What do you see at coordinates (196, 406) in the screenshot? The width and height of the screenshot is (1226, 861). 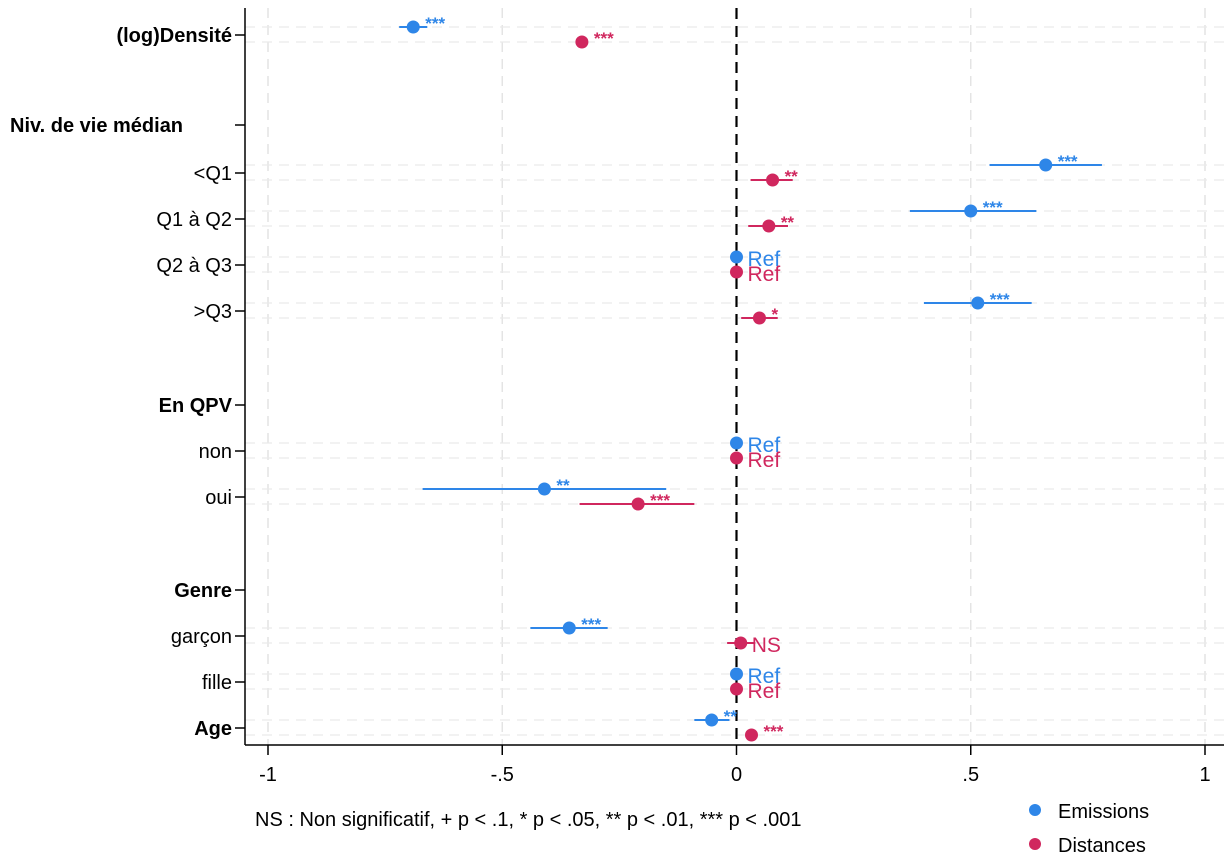 I see `y-tick-label-qpv: En QPV` at bounding box center [196, 406].